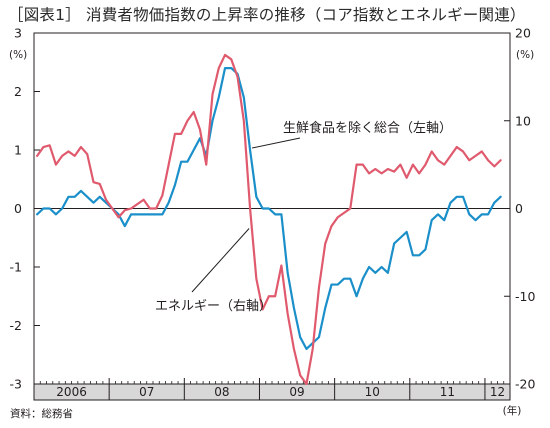 This screenshot has width=550, height=428. Describe the element at coordinates (512, 410) in the screenshot. I see `x-axis-unit: (年)` at that location.